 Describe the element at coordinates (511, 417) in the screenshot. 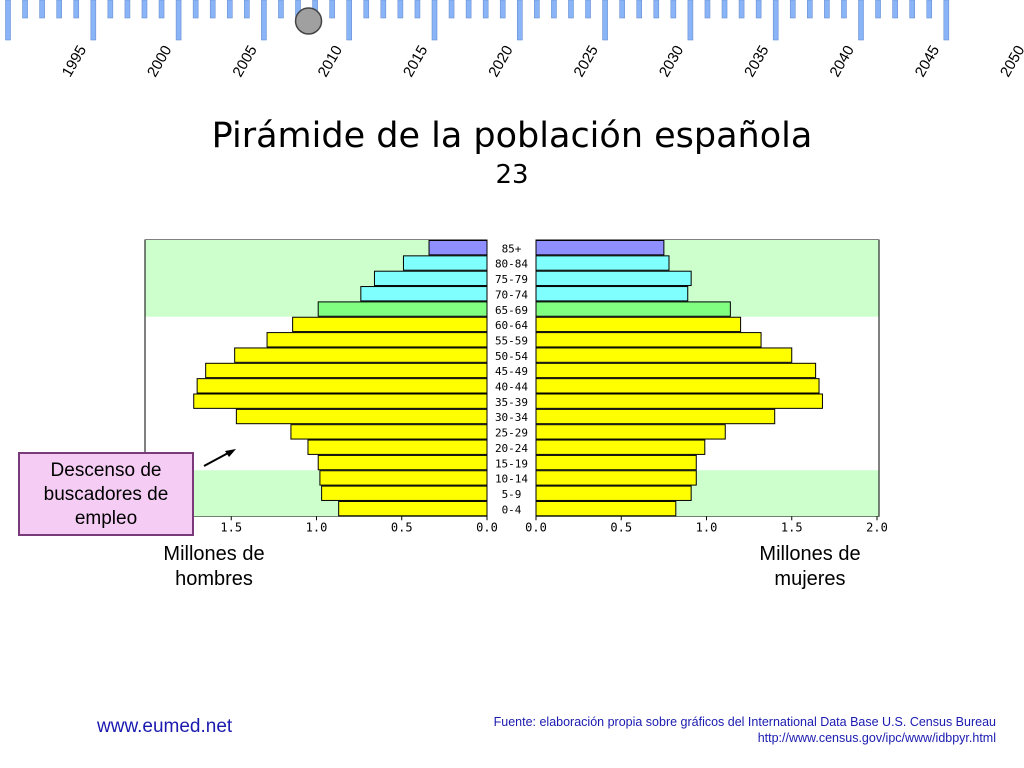

I see `age-group-label: 30-34` at that location.